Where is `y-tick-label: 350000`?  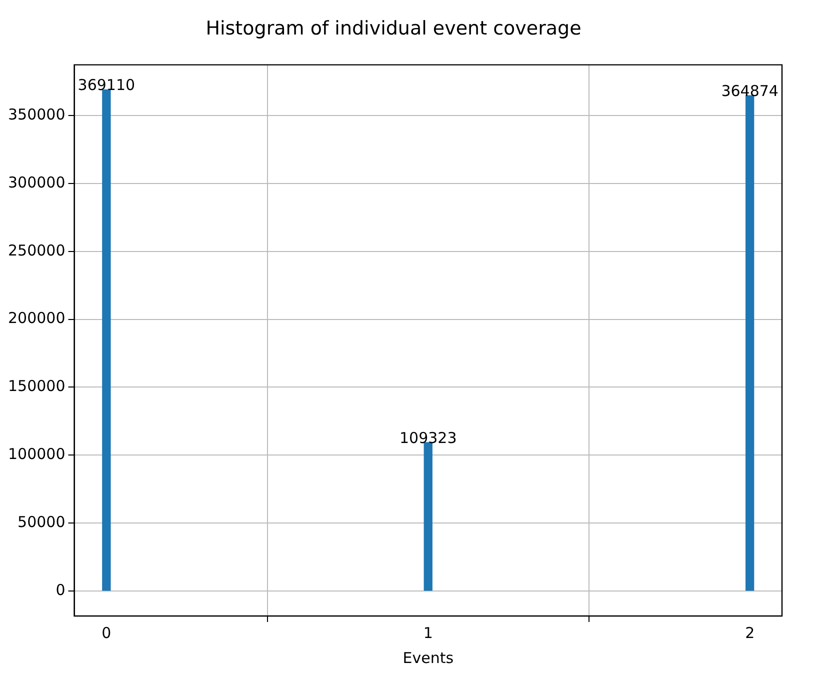
y-tick-label: 350000 is located at coordinates (37, 115).